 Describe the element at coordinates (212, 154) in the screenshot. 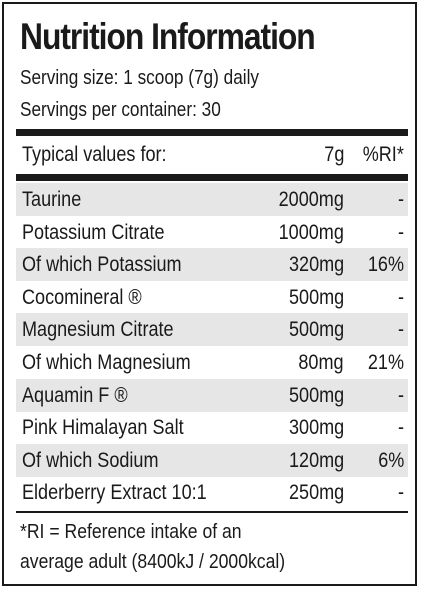

I see `header-row: Typical values for: 7g %RI*` at that location.